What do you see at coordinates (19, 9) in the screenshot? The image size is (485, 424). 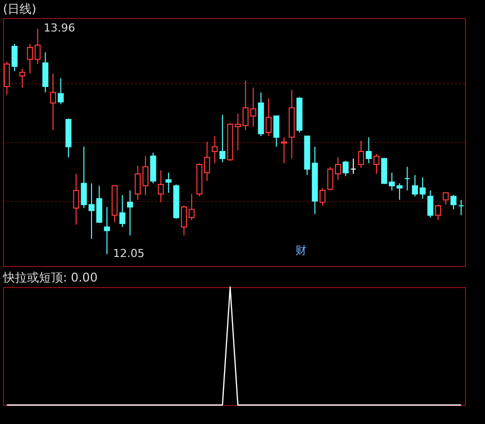 I see `chart-title: (日线)` at bounding box center [19, 9].